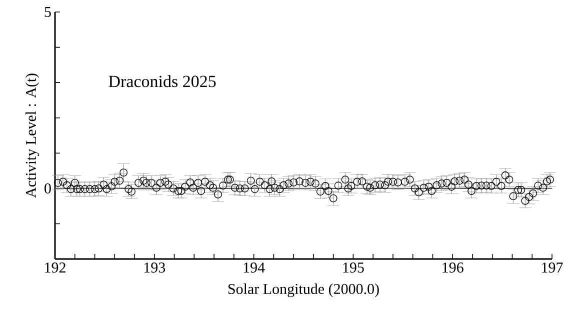 The height and width of the screenshot is (330, 570). What do you see at coordinates (254, 267) in the screenshot?
I see `x-tick-label: 194` at bounding box center [254, 267].